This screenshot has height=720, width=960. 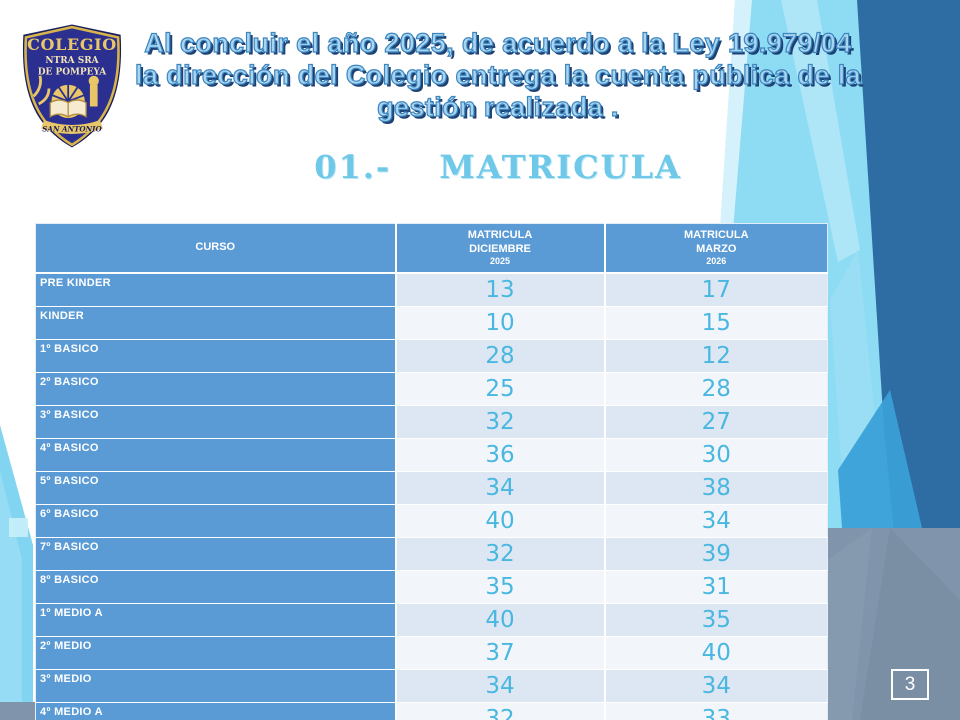 I want to click on table-row: 6º BASICO 40 34, so click(x=431, y=521).